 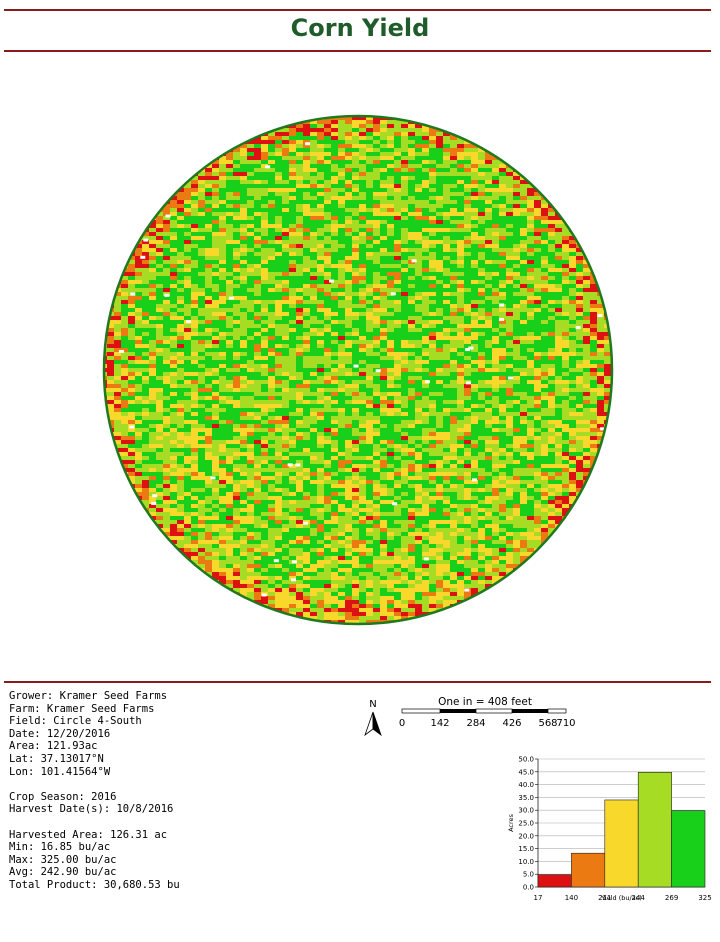 I want to click on harvest-dates-text: Harvest Date(s): 10/8/2016, so click(x=91, y=809).